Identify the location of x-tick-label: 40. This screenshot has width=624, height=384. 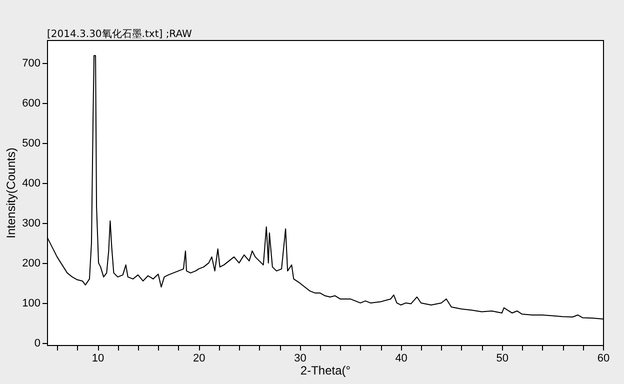
(401, 358).